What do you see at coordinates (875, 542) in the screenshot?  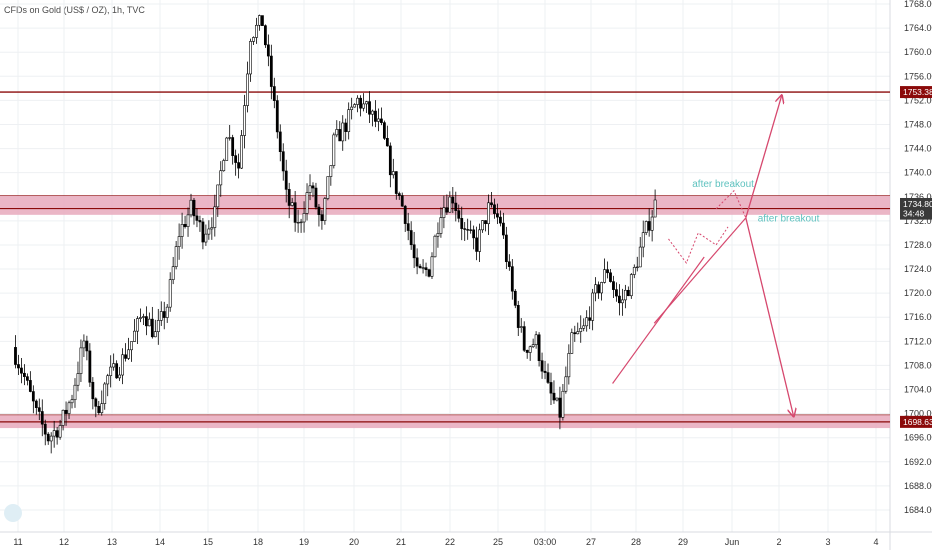 I see `time-tick-label: 4` at bounding box center [875, 542].